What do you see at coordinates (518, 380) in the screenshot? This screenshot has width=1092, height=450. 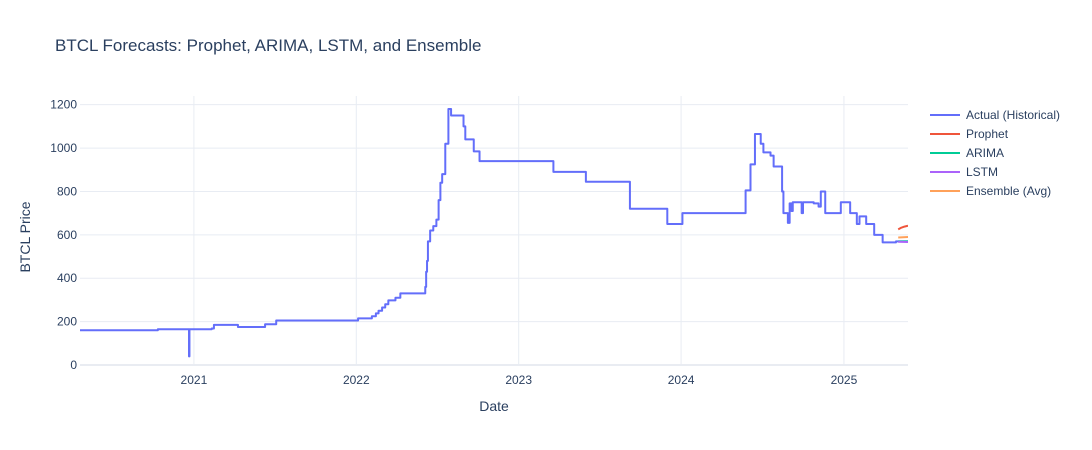 I see `x-tick-label: 2023` at bounding box center [518, 380].